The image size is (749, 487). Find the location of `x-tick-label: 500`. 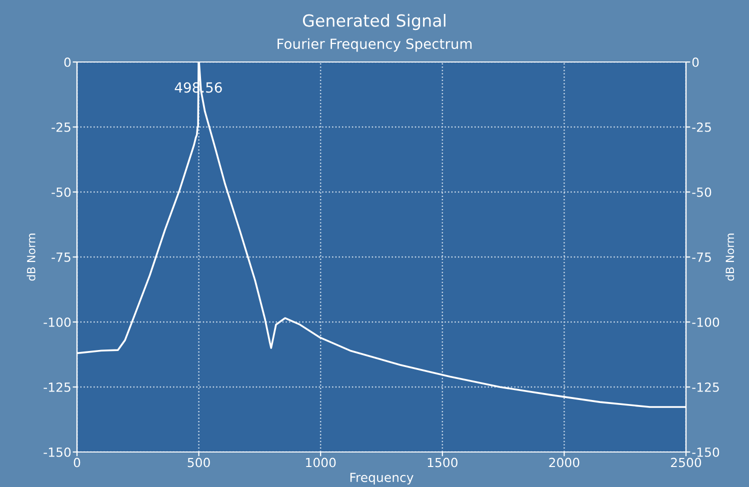

x-tick-label: 500 is located at coordinates (199, 463).